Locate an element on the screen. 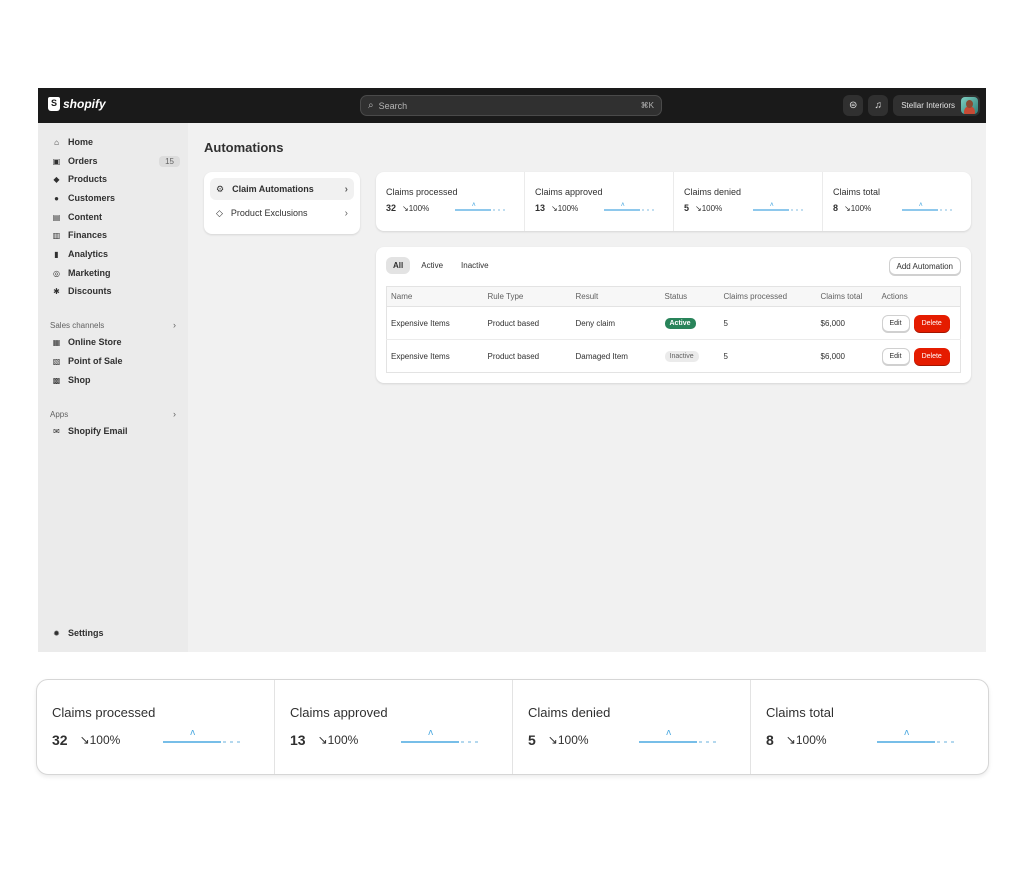 The height and width of the screenshot is (888, 1024). sidebar-item-label: Settings is located at coordinates (86, 633).